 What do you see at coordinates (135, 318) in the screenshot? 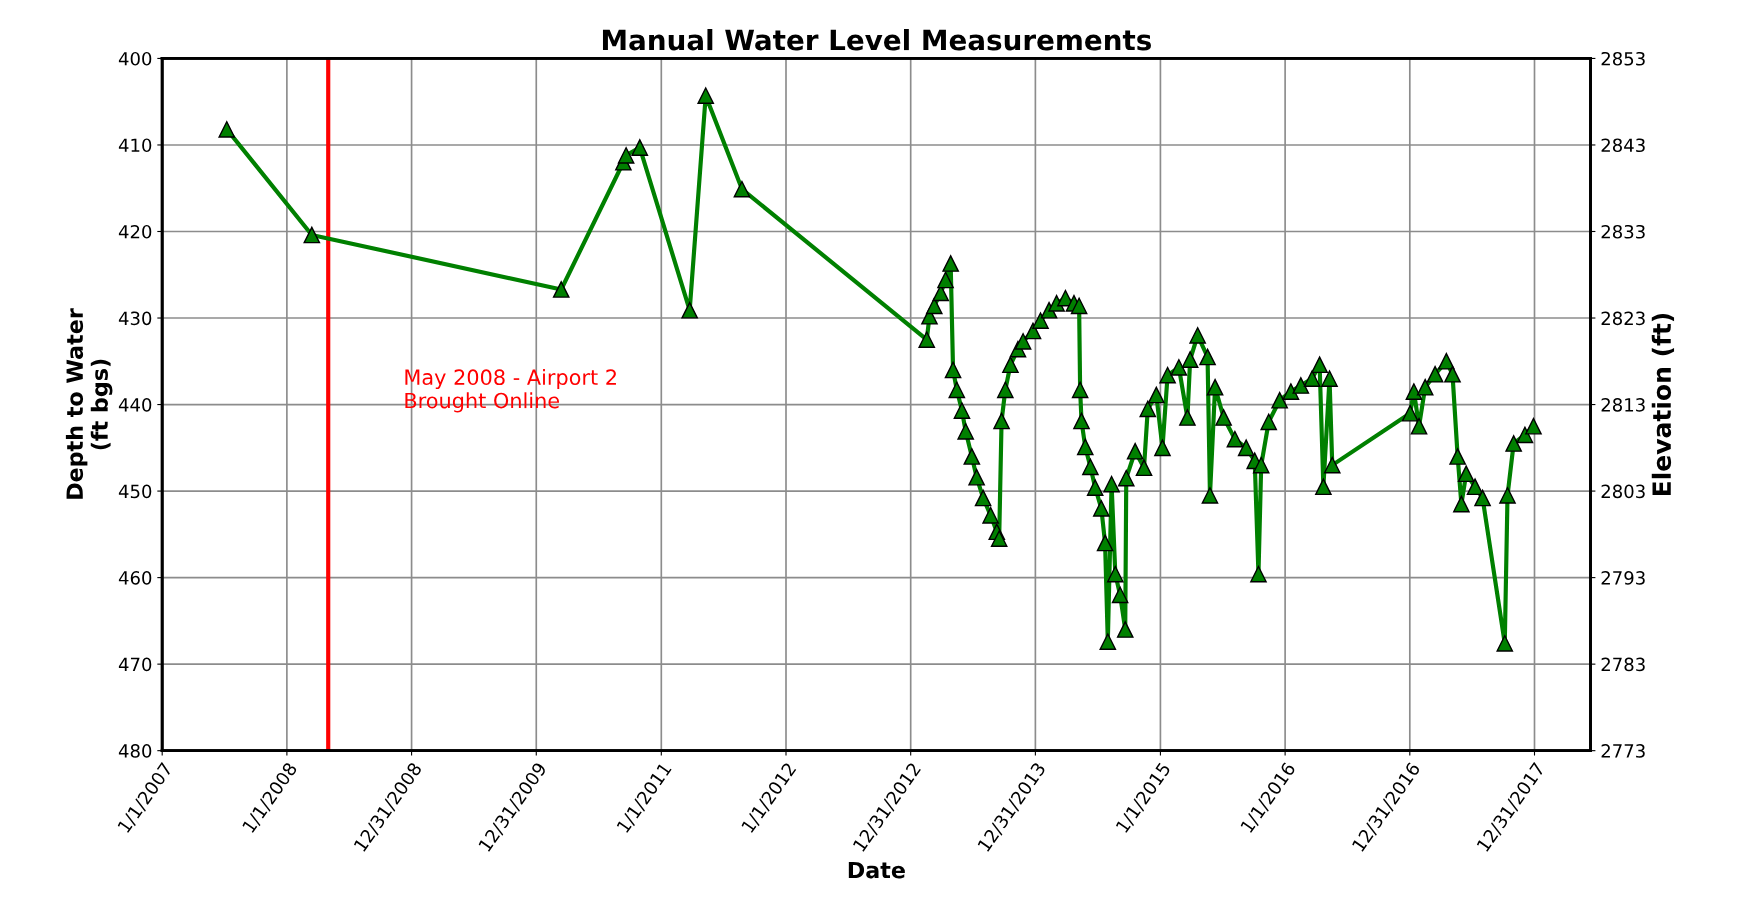
I see `y-tick-label: 430` at bounding box center [135, 318].